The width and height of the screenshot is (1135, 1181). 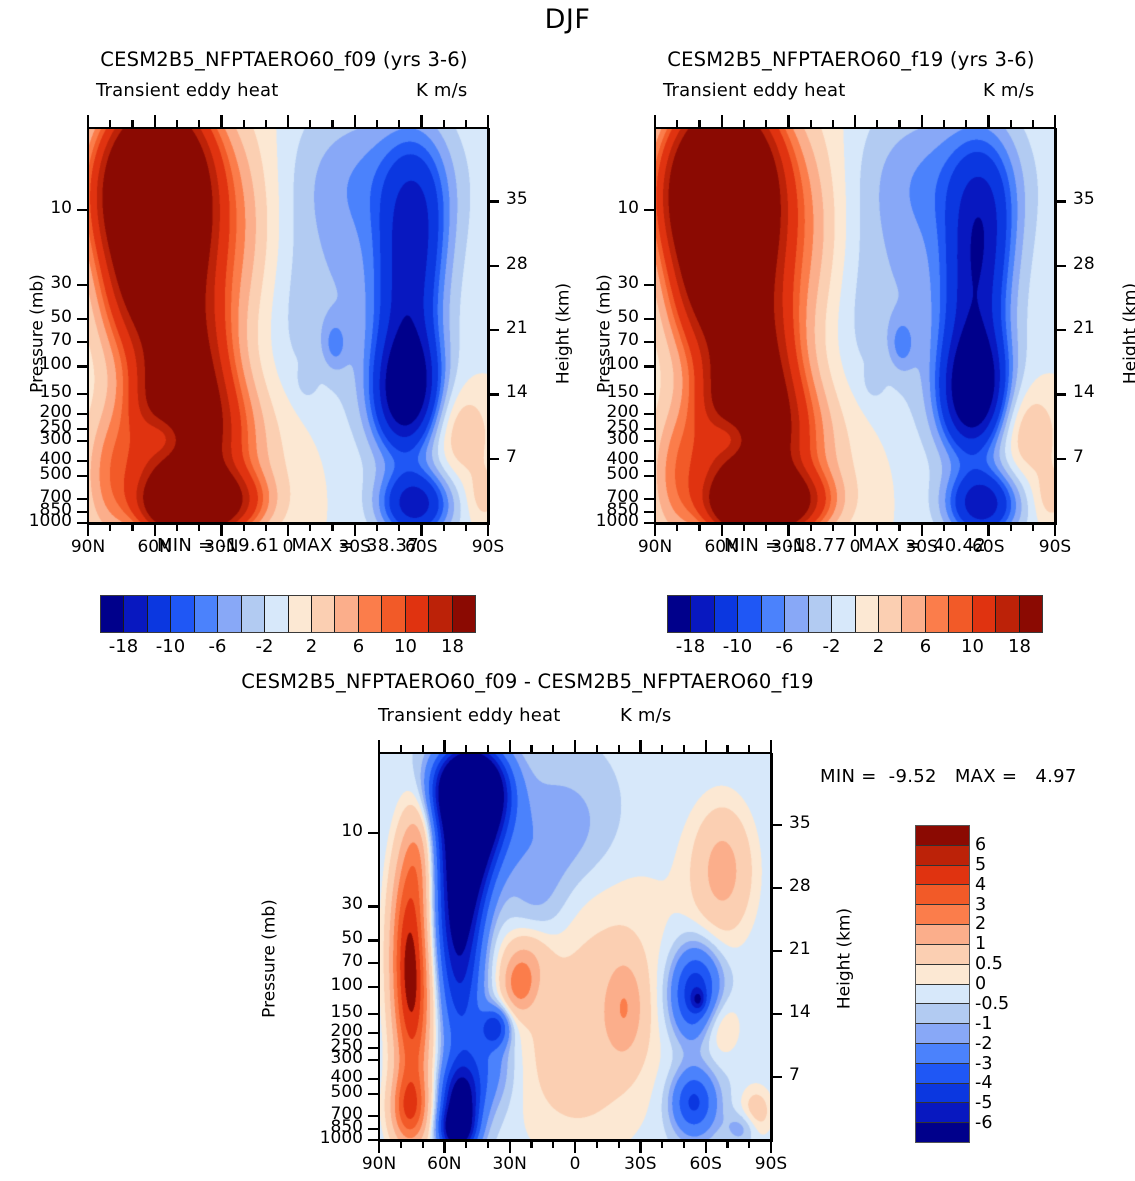 What do you see at coordinates (705, 1164) in the screenshot?
I see `diff-lat-label-60S: 60S` at bounding box center [705, 1164].